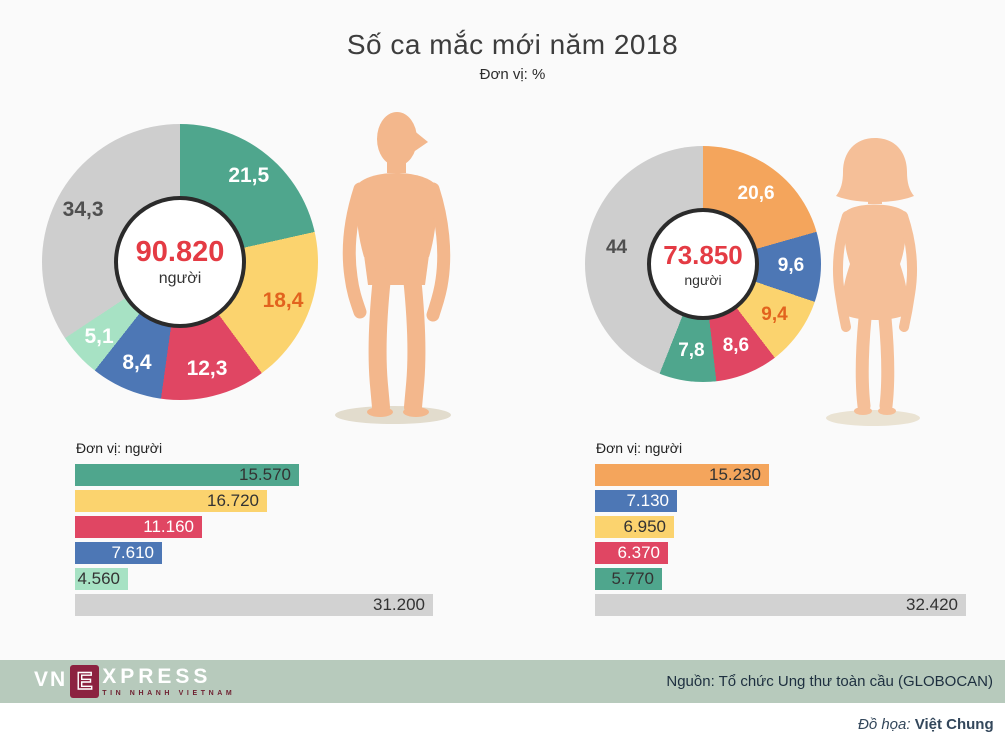  Describe the element at coordinates (703, 255) in the screenshot. I see `total-cases-female: 73.850` at that location.